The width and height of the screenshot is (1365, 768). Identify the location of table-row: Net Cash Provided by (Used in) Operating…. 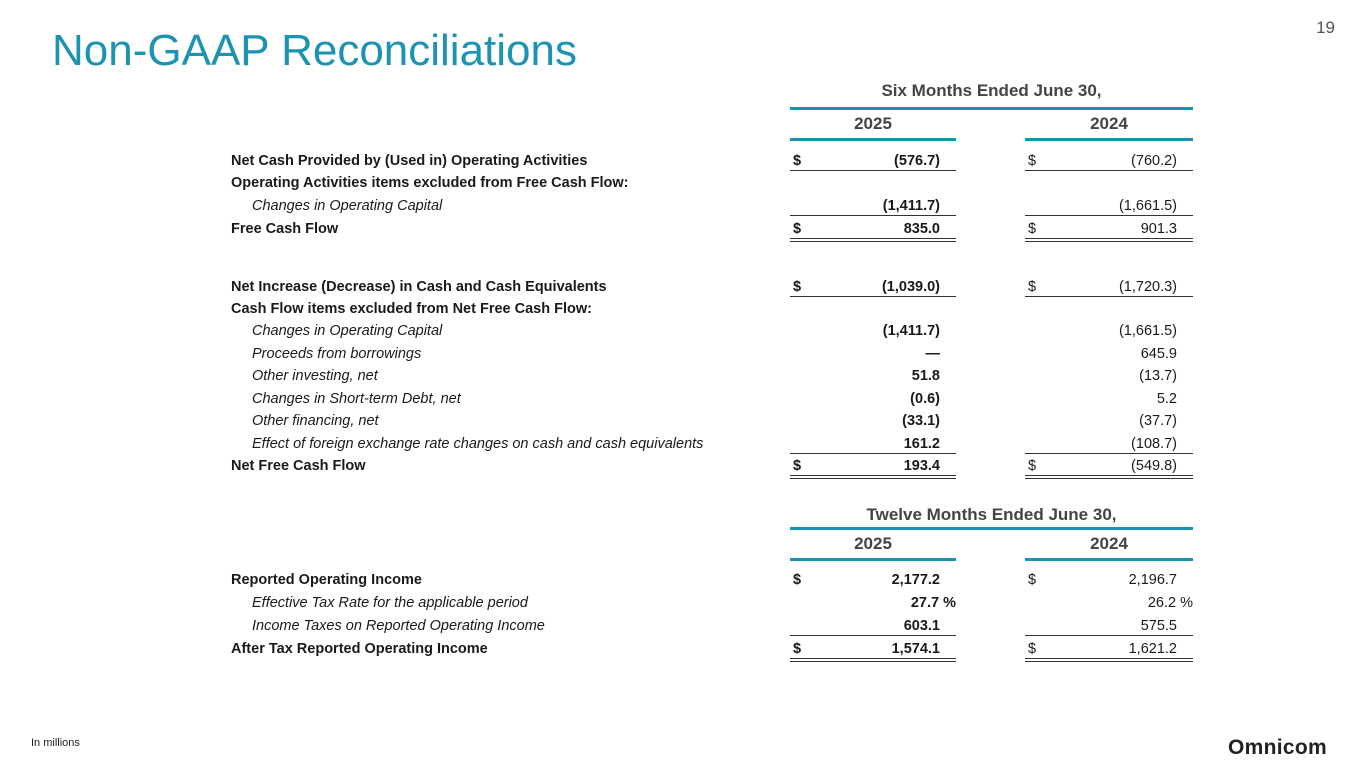
(682, 161).